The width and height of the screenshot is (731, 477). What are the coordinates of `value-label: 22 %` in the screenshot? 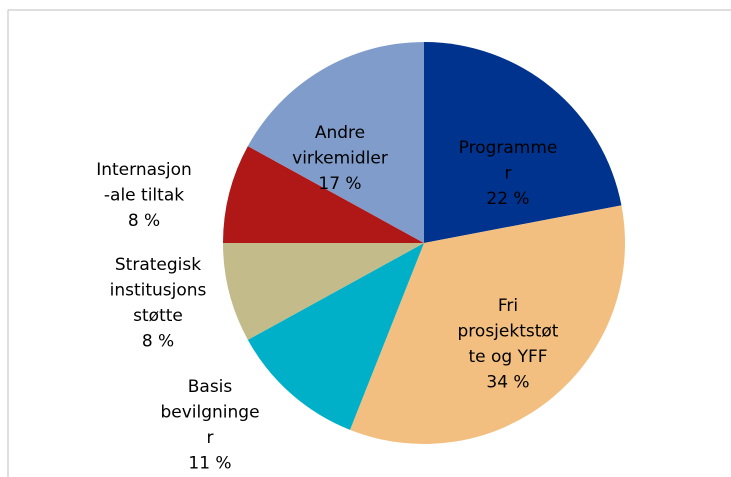 It's located at (507, 199).